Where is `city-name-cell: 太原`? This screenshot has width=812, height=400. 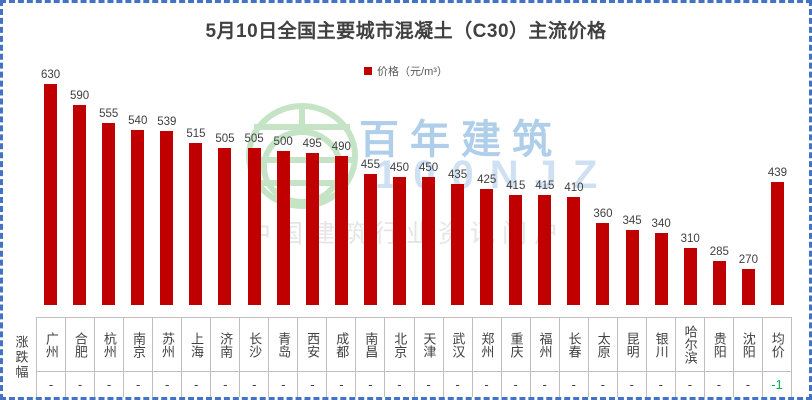
city-name-cell: 太原 is located at coordinates (603, 345).